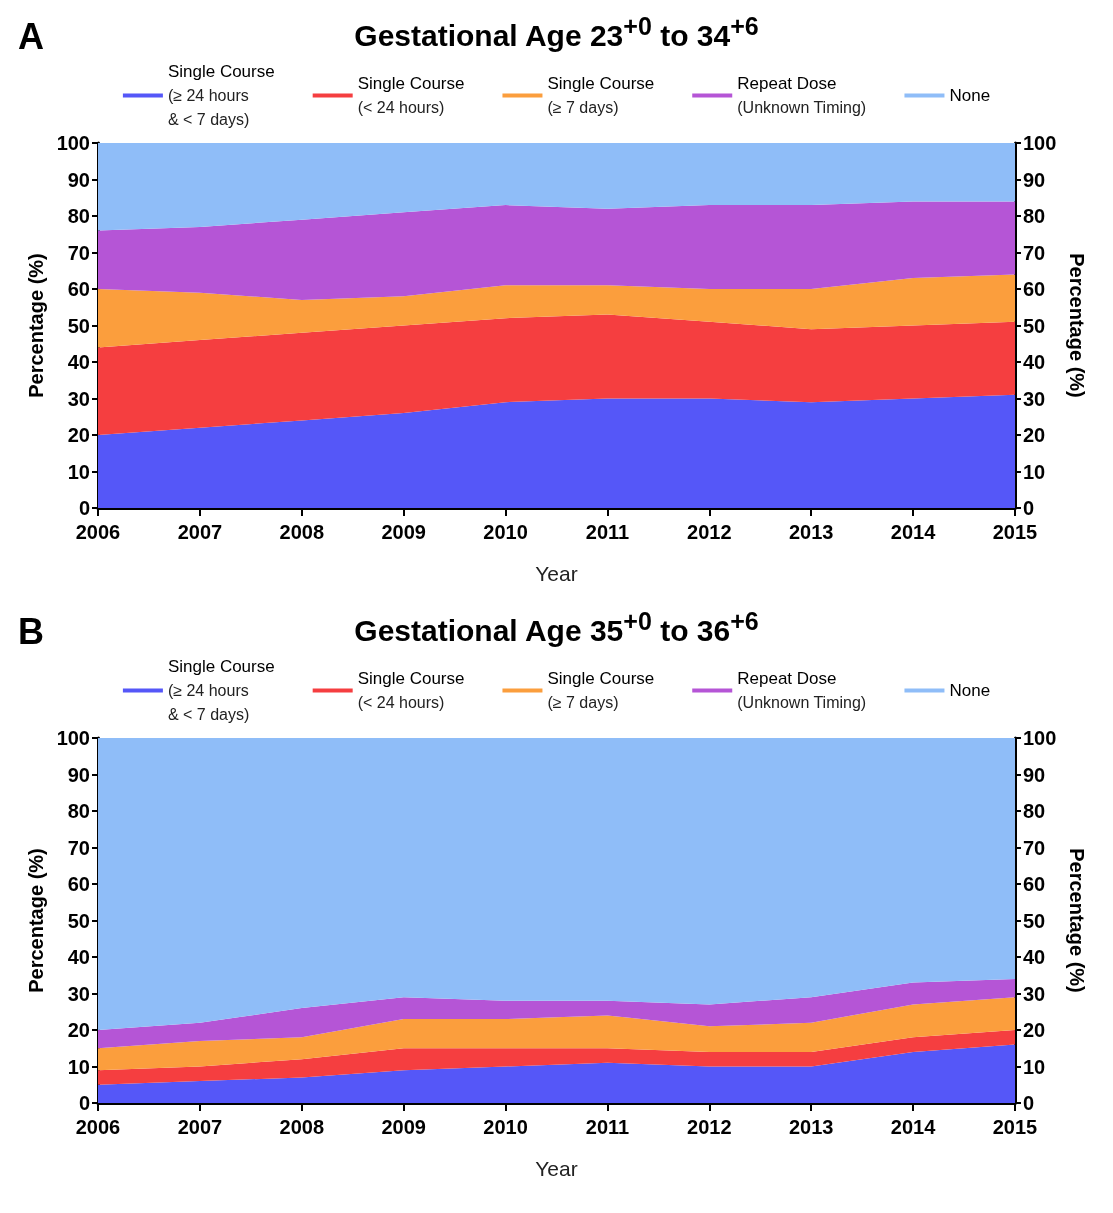 This screenshot has width=1113, height=1213. I want to click on text: A, so click(31, 37).